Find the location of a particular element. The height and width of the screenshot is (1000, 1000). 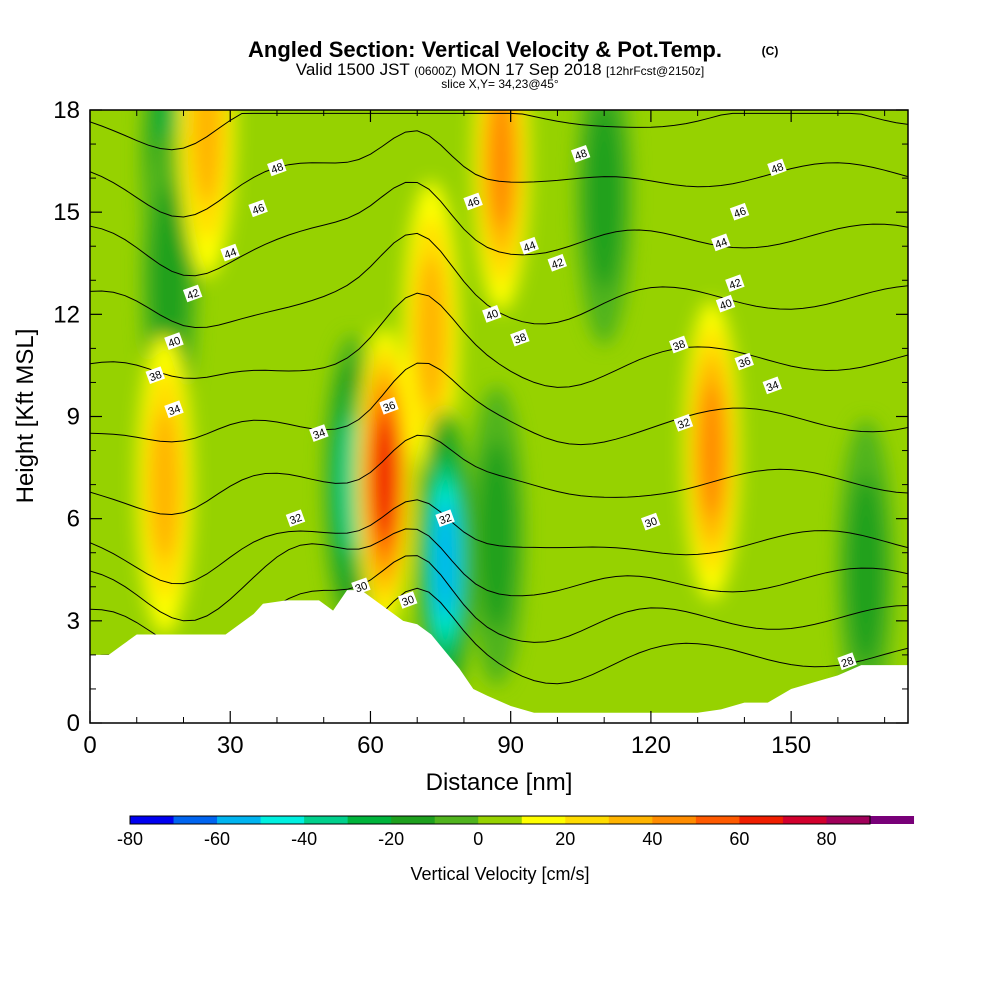

colorbar-tick-label: 40 is located at coordinates (652, 839).